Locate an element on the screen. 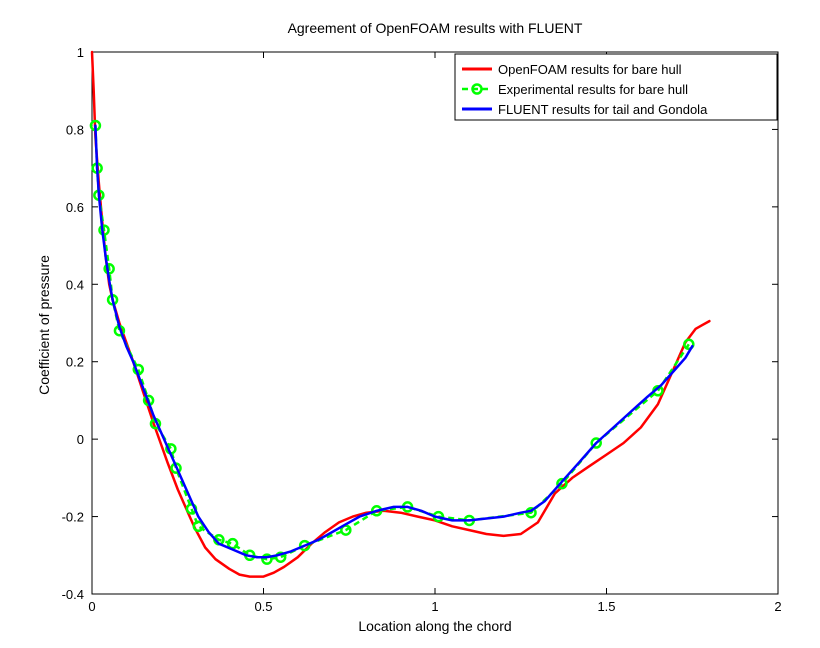 This screenshot has height=648, width=820. x-axis-label: Location along the chord is located at coordinates (434, 626).